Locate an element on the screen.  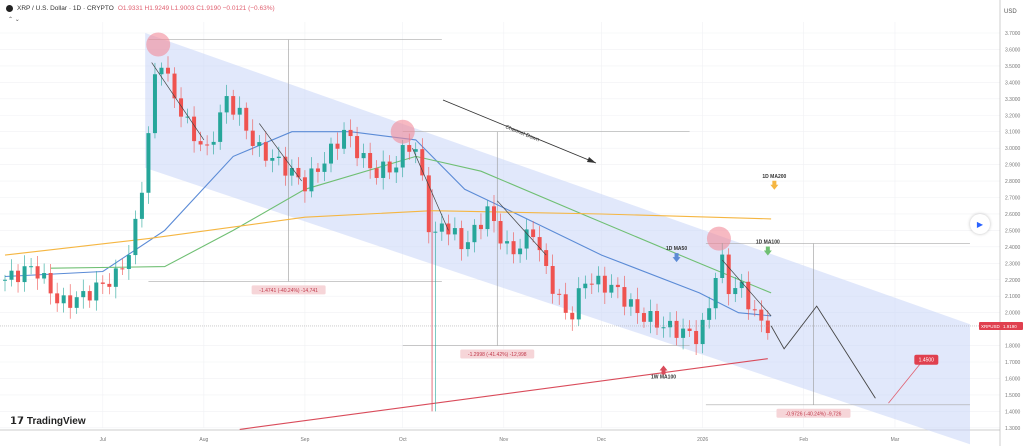
currency-label: USD is located at coordinates (1010, 12).